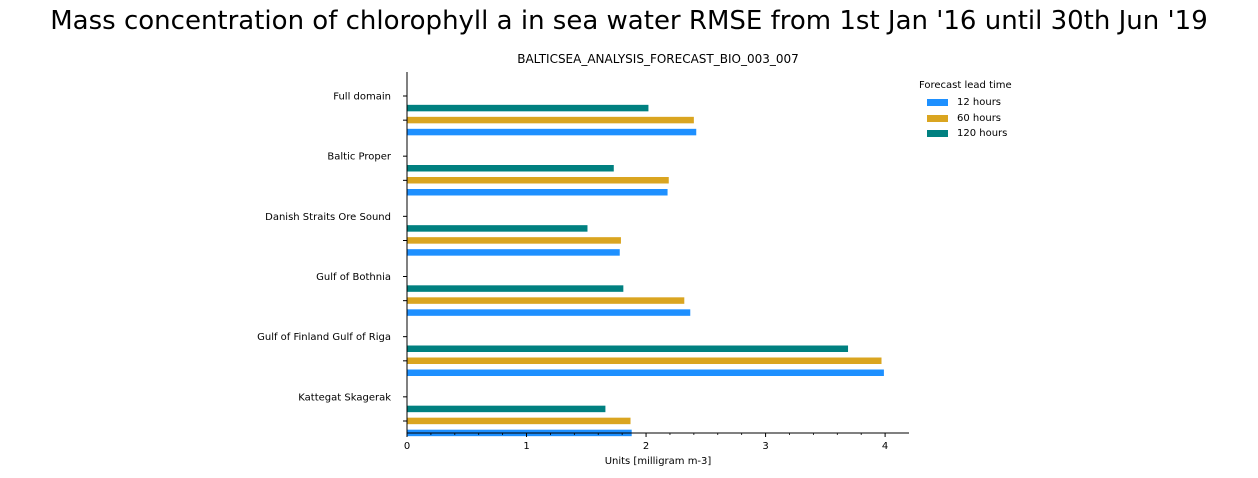  Describe the element at coordinates (407, 446) in the screenshot. I see `x-tick-label: 0` at that location.